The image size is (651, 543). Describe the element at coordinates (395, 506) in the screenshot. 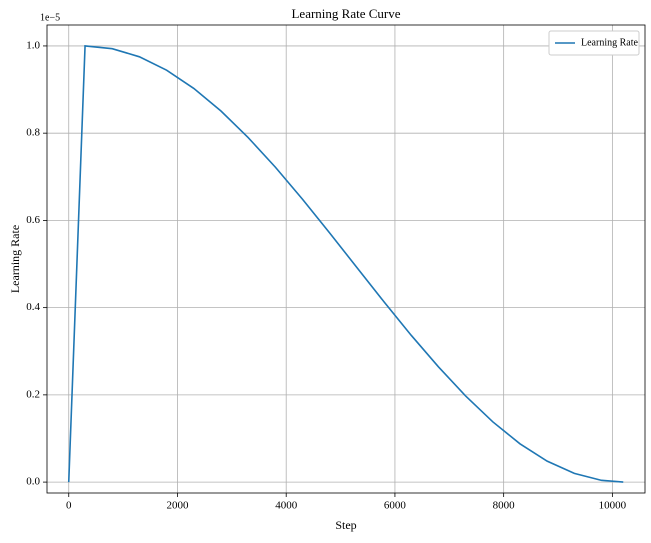

I see `x-tick-label: 6000` at that location.